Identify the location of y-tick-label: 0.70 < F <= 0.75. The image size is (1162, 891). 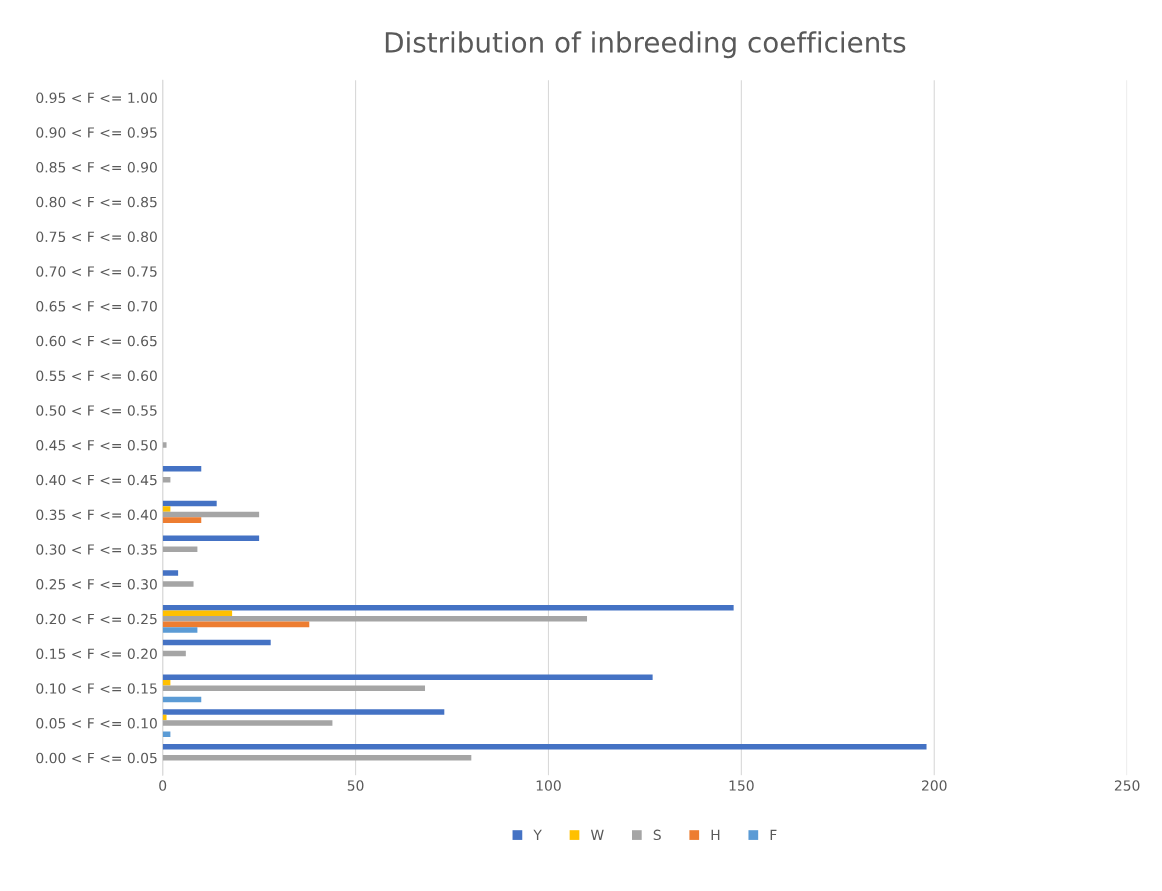
(96, 271).